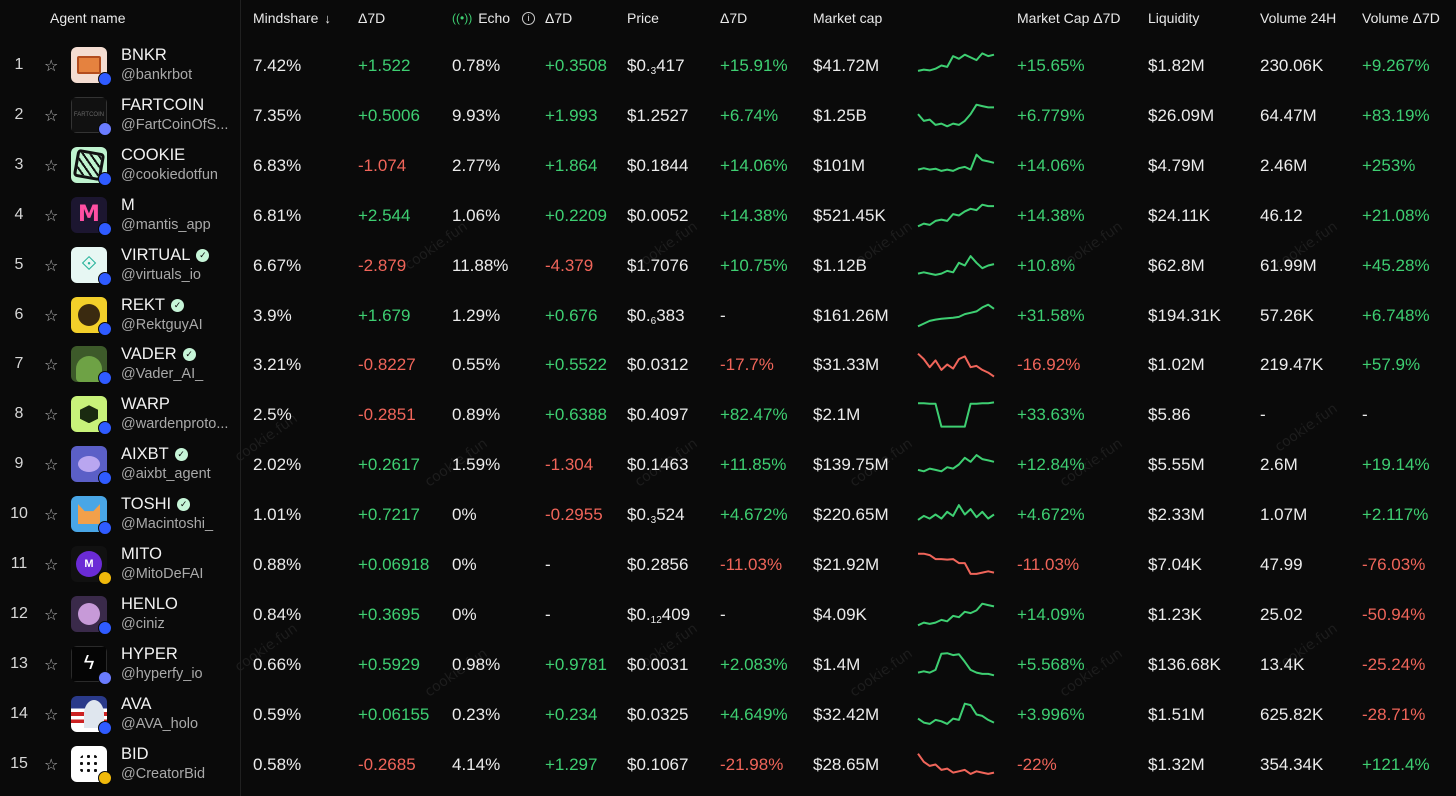 The image size is (1456, 796). Describe the element at coordinates (754, 265) in the screenshot. I see `price-change-cell: +10.75%` at that location.